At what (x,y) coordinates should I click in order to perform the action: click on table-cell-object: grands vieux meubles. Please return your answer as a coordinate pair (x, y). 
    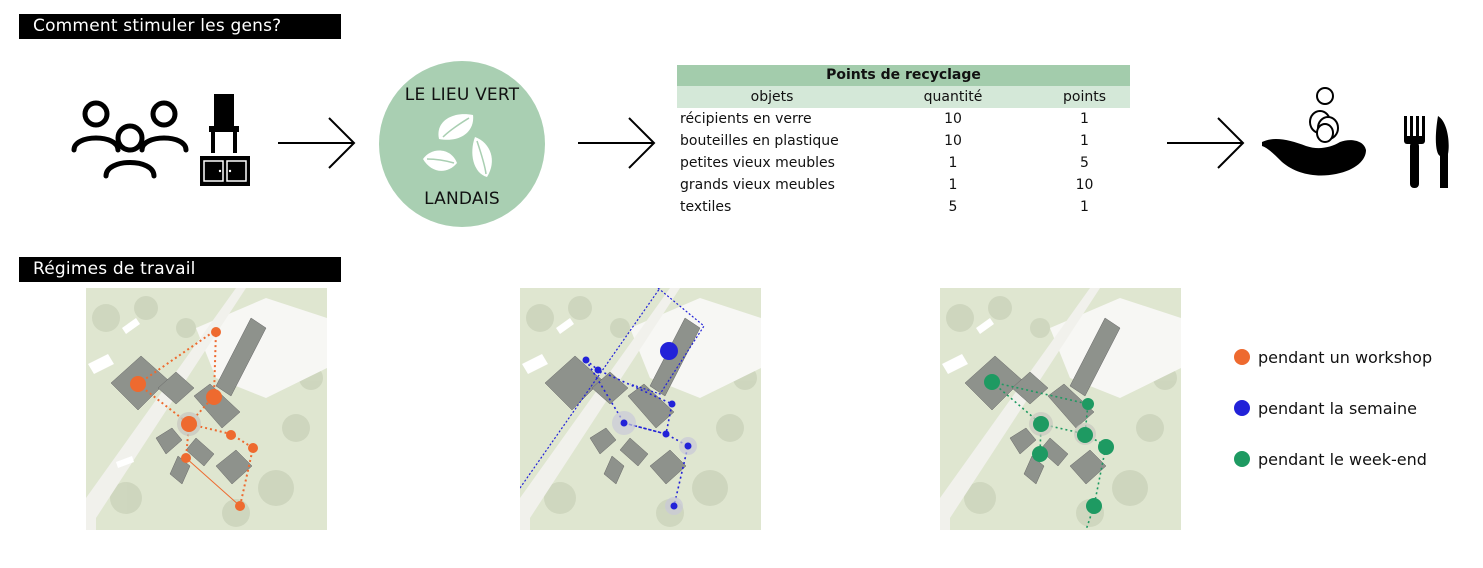
    Looking at the image, I should click on (757, 185).